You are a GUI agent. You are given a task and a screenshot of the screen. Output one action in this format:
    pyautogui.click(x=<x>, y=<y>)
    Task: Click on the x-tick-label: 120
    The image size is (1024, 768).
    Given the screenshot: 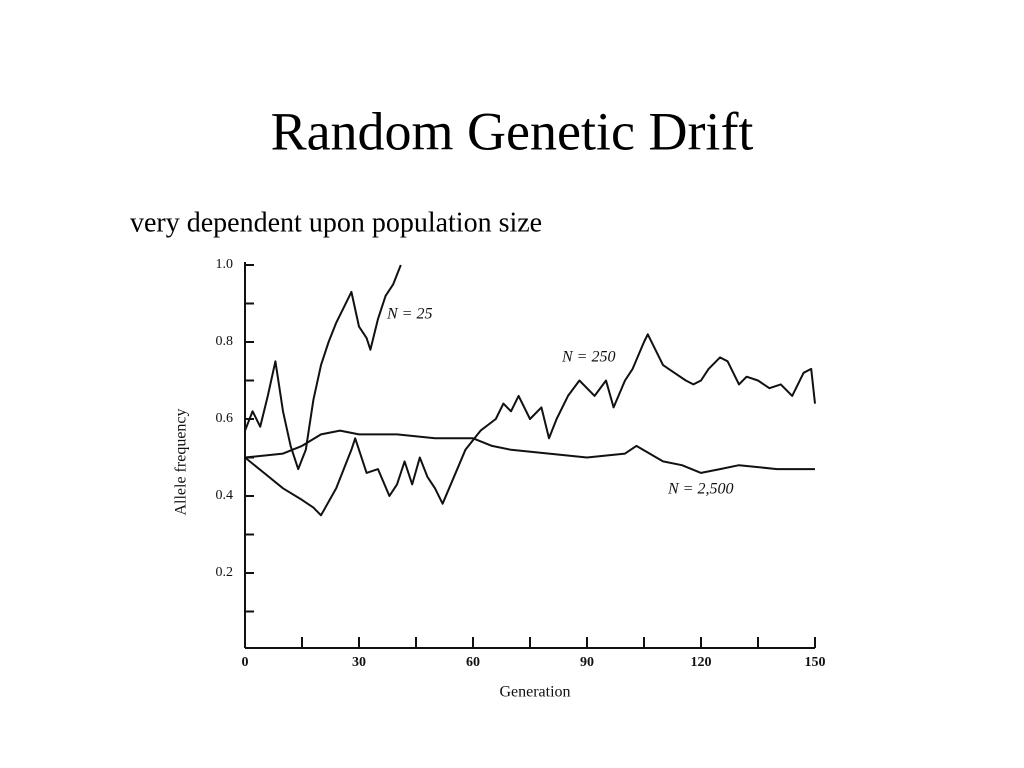 What is the action you would take?
    pyautogui.click(x=701, y=662)
    